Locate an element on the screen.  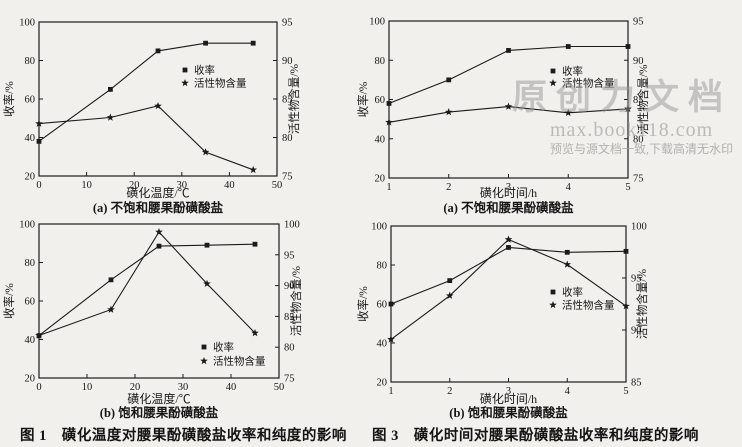
x-axis-tick-label: 40 is located at coordinates (231, 387).